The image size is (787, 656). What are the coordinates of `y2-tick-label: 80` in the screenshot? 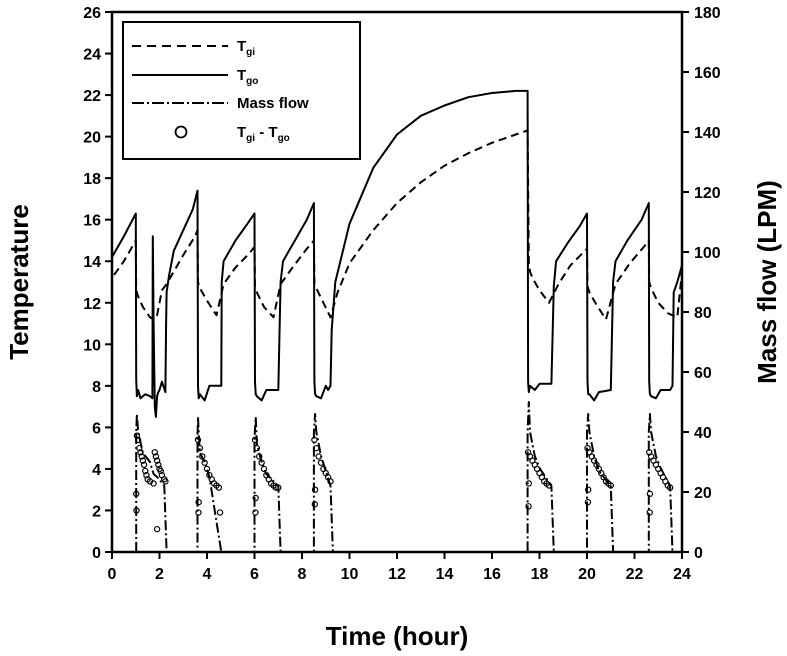 It's located at (703, 313).